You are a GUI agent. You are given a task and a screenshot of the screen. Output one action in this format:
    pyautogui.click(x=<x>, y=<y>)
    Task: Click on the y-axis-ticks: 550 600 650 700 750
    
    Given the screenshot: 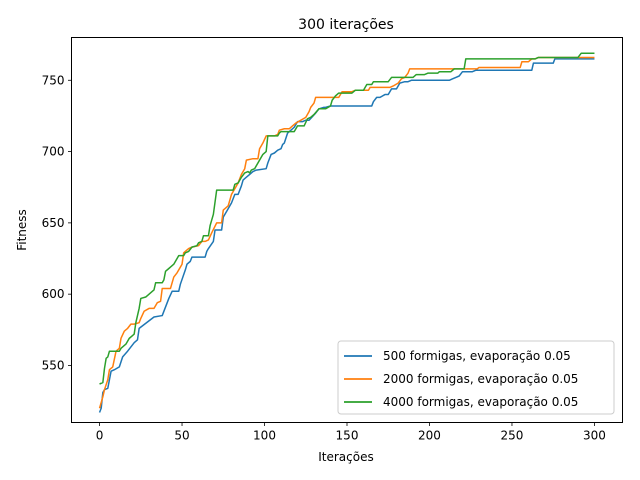 What is the action you would take?
    pyautogui.click(x=57, y=222)
    